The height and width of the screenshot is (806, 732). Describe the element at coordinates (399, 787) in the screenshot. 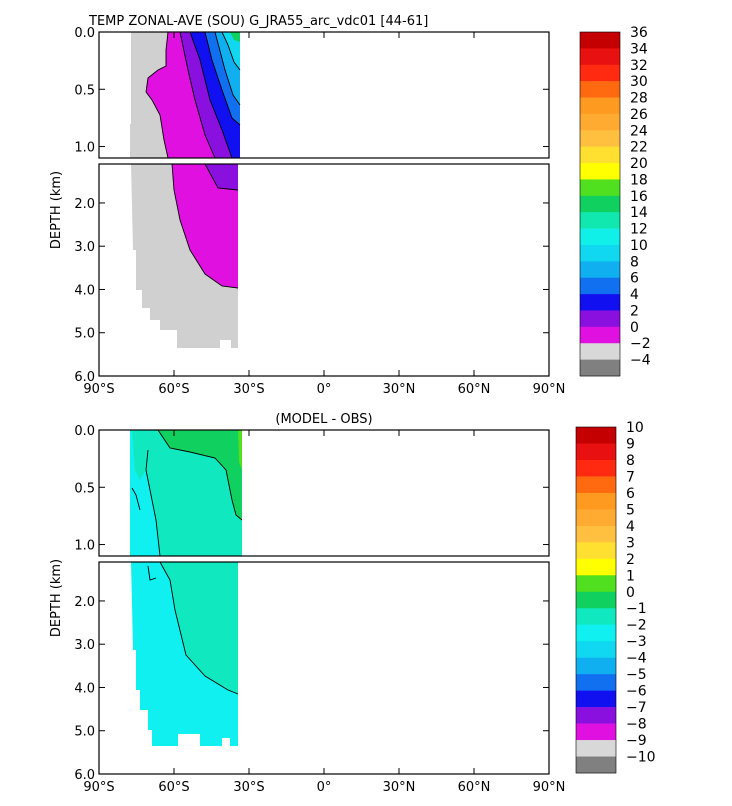

I see `x-tick-label: 30°N` at that location.